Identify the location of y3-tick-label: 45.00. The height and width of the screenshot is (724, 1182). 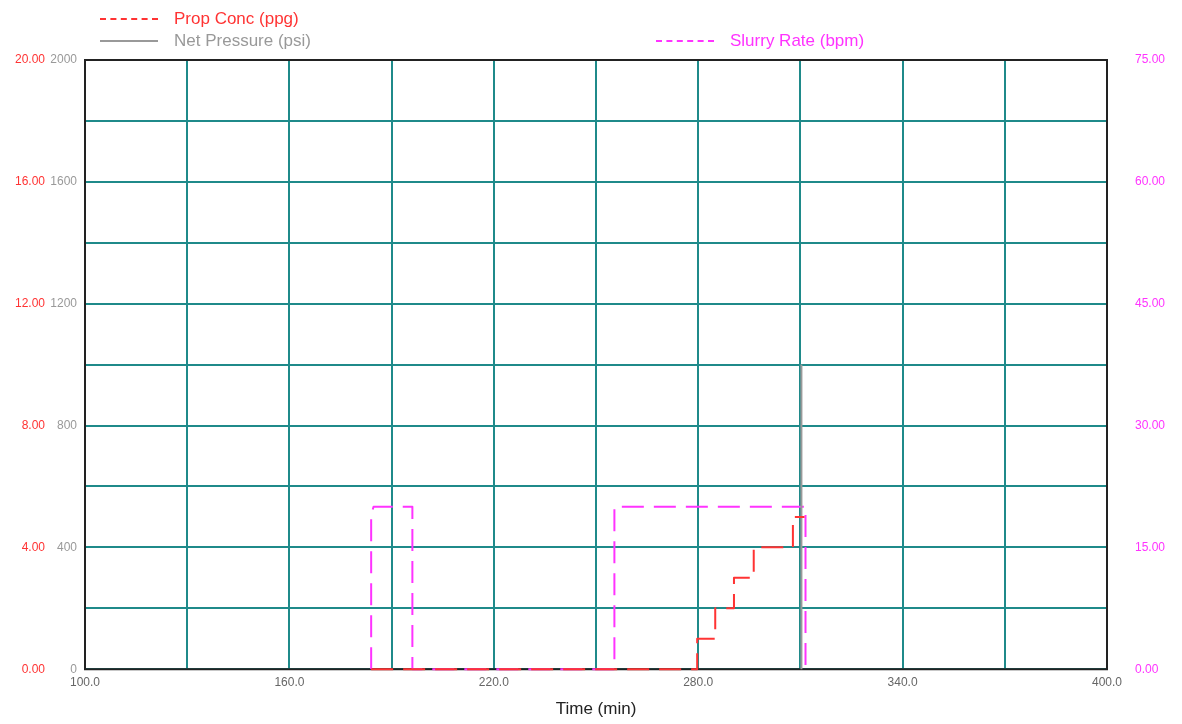
(1150, 302).